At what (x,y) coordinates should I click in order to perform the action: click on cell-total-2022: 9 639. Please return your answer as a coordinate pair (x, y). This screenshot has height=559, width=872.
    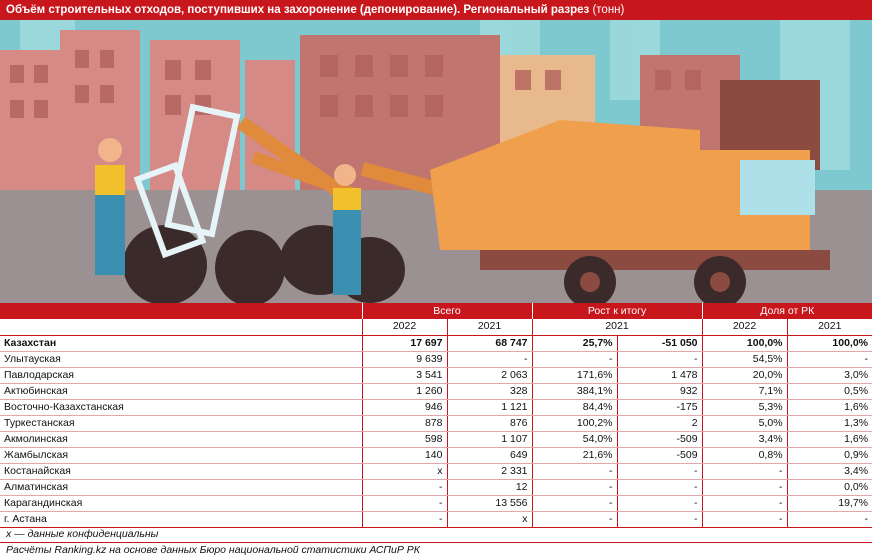
    Looking at the image, I should click on (404, 359).